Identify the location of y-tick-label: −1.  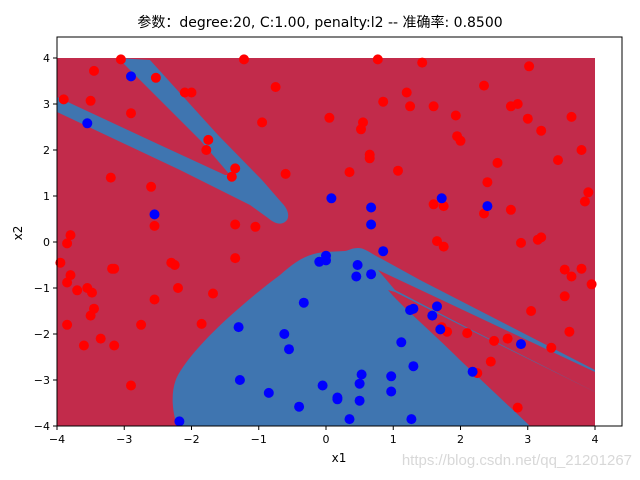
(42, 288).